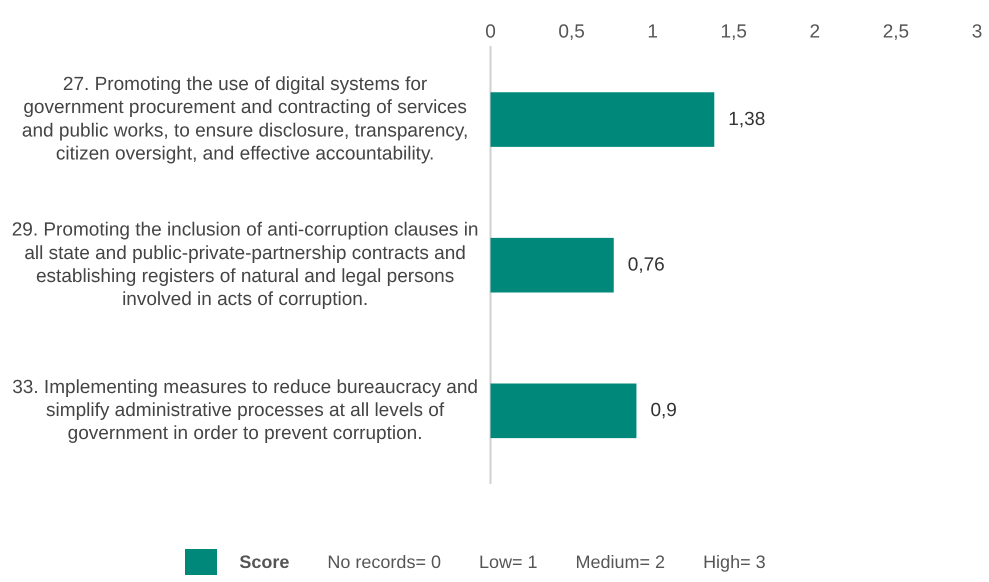 The image size is (989, 582). Describe the element at coordinates (815, 32) in the screenshot. I see `x-tick-label: 2` at that location.